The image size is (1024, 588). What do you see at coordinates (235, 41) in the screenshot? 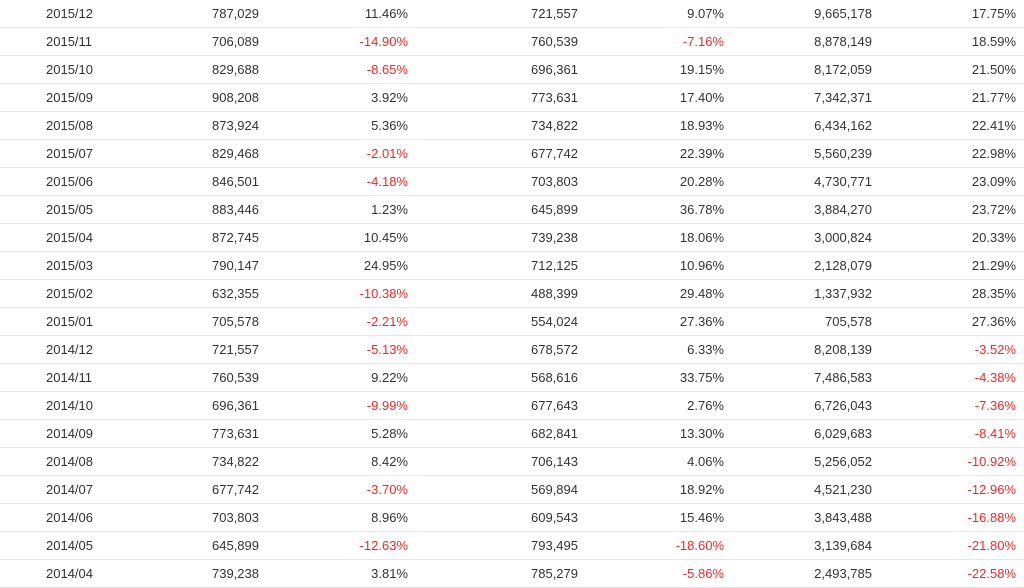
I see `table-cell: 706,089` at bounding box center [235, 41].